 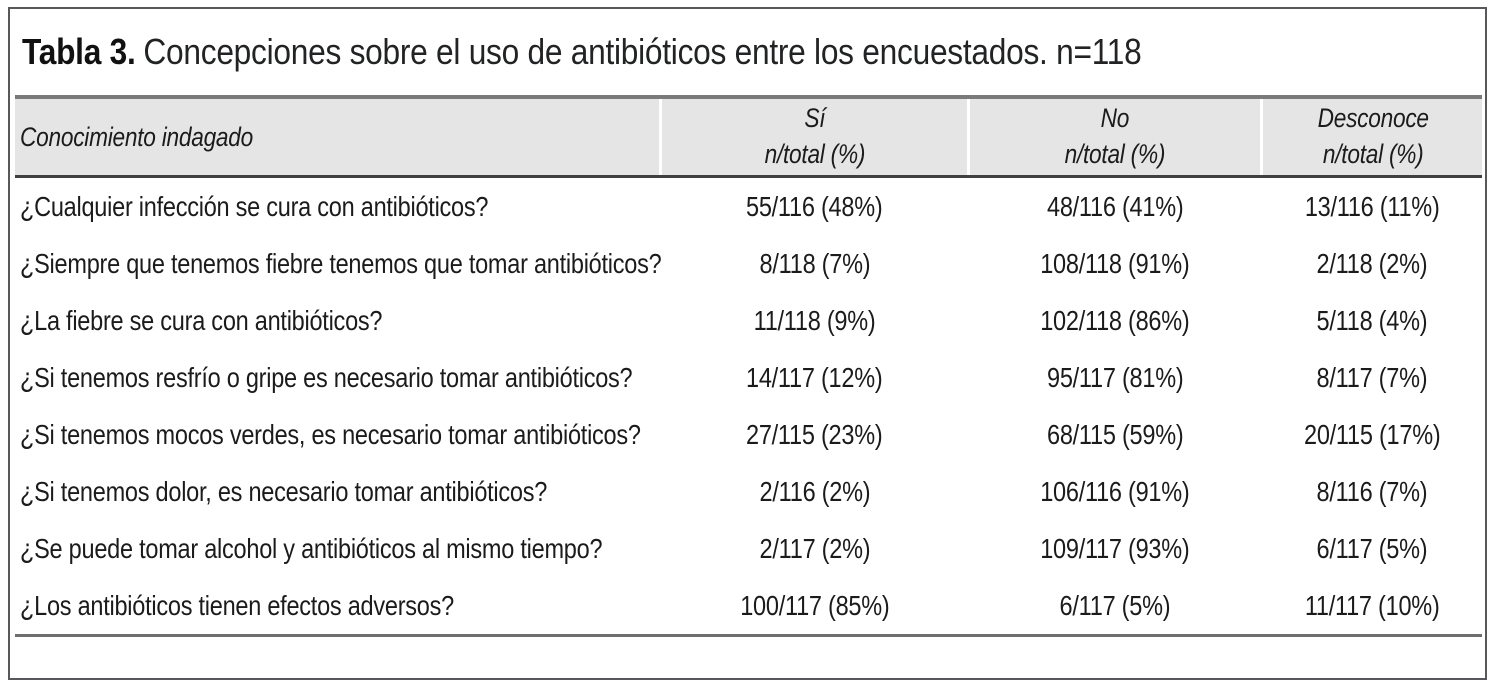 I want to click on no-value: 109/117 (93%), so click(x=1115, y=548).